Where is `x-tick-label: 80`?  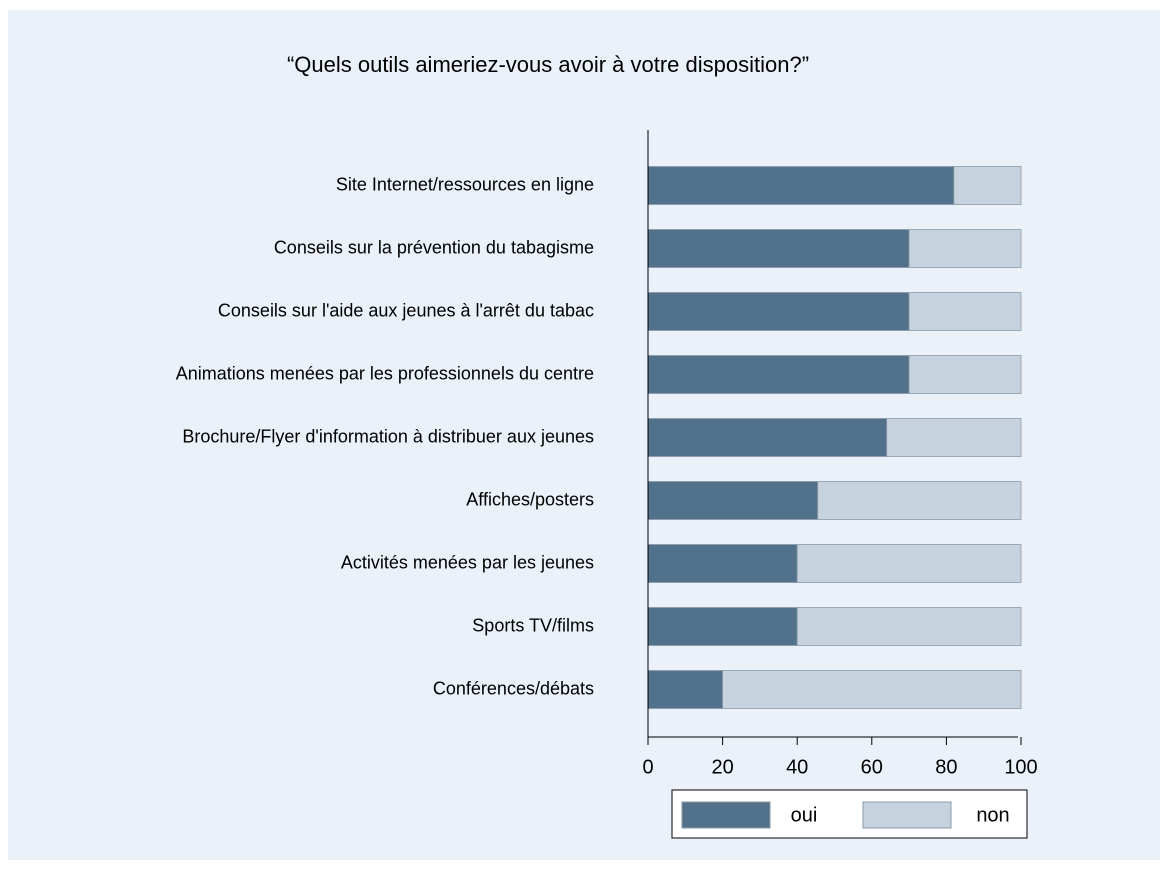 x-tick-label: 80 is located at coordinates (946, 767).